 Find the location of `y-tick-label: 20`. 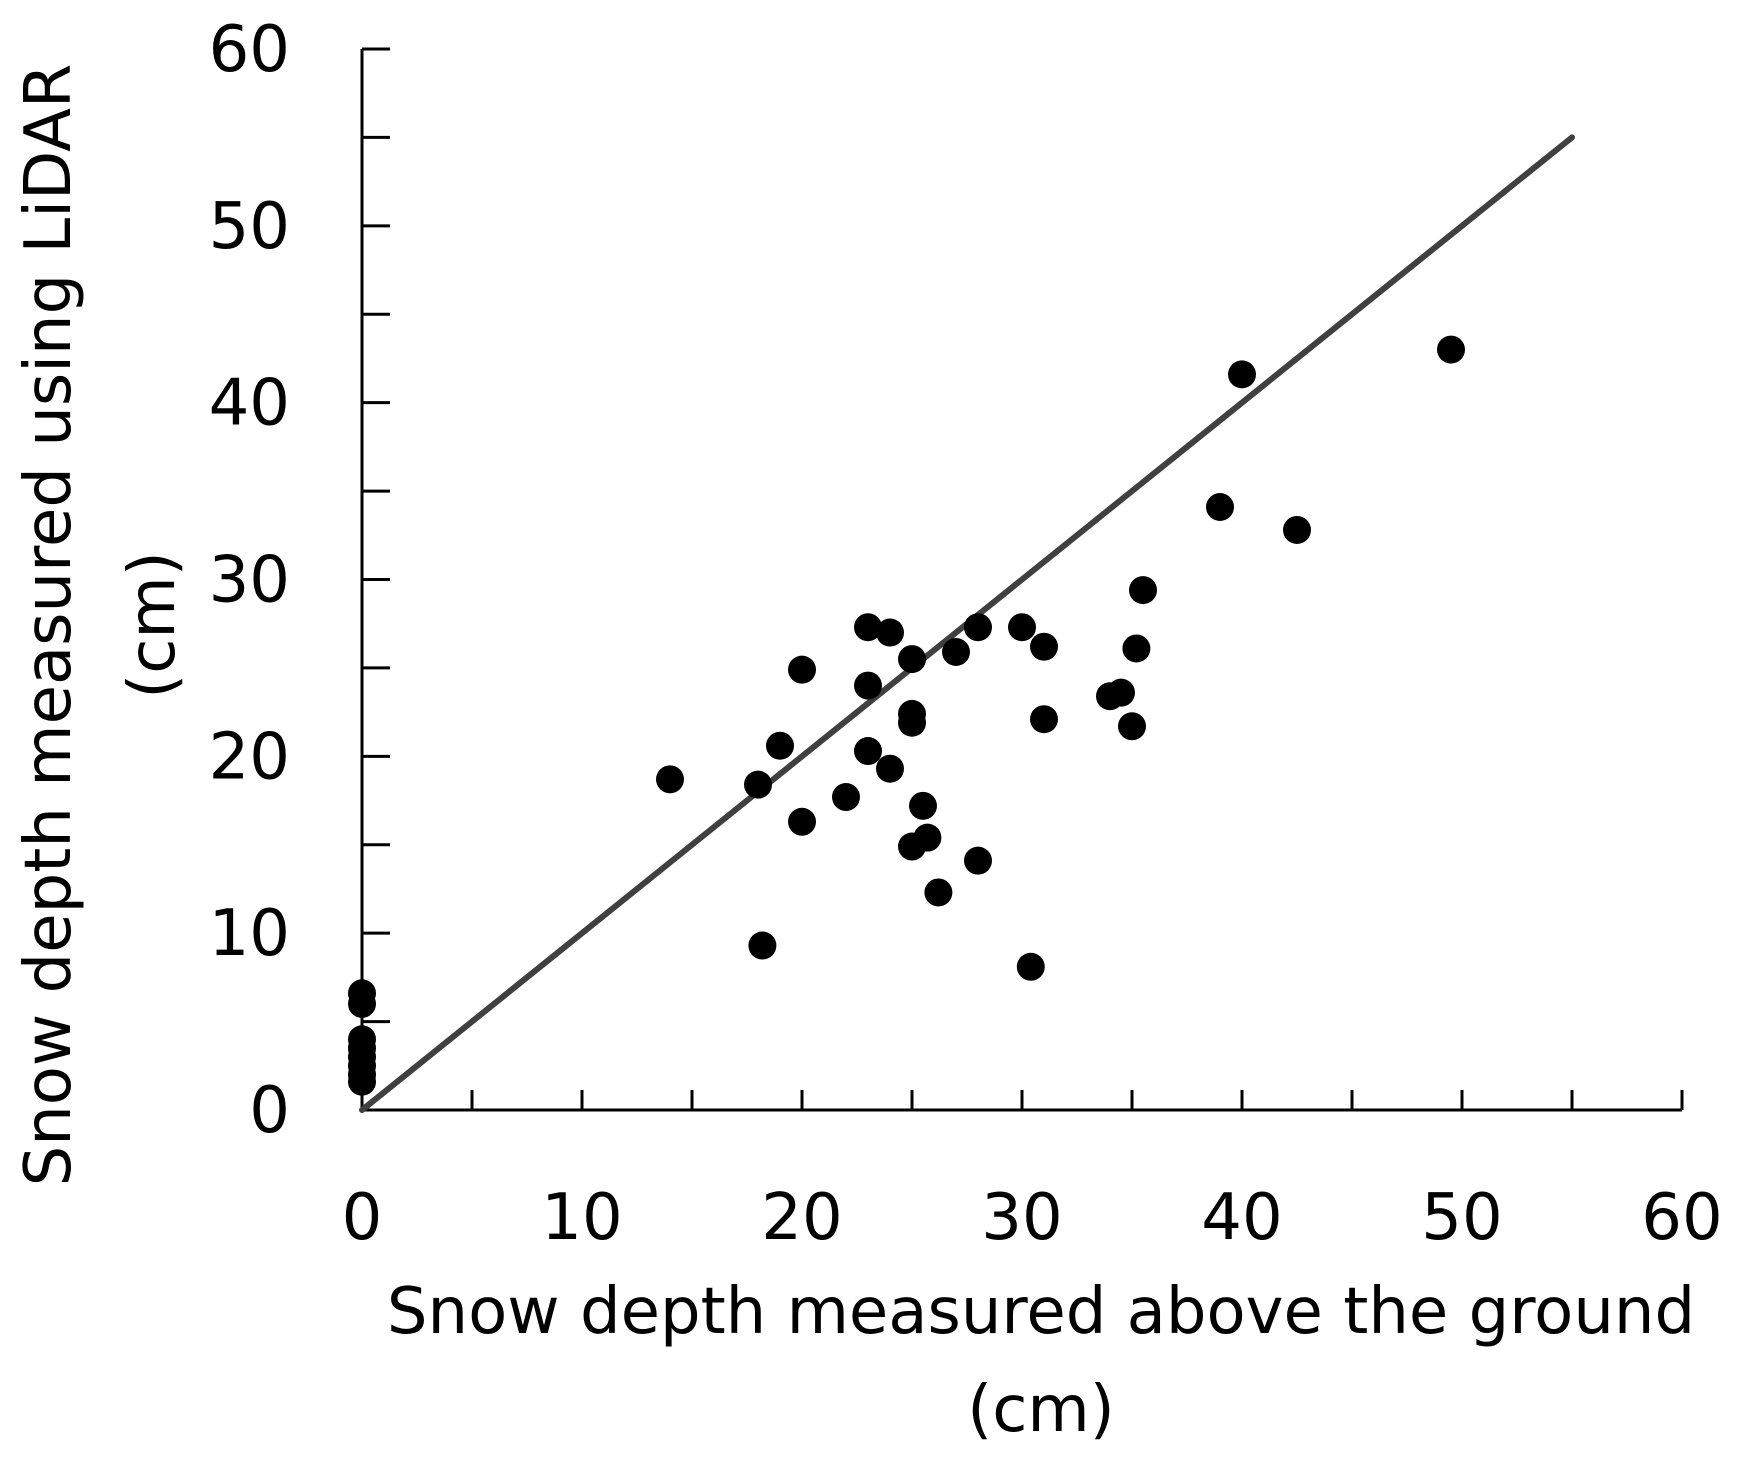

y-tick-label: 20 is located at coordinates (249, 757).